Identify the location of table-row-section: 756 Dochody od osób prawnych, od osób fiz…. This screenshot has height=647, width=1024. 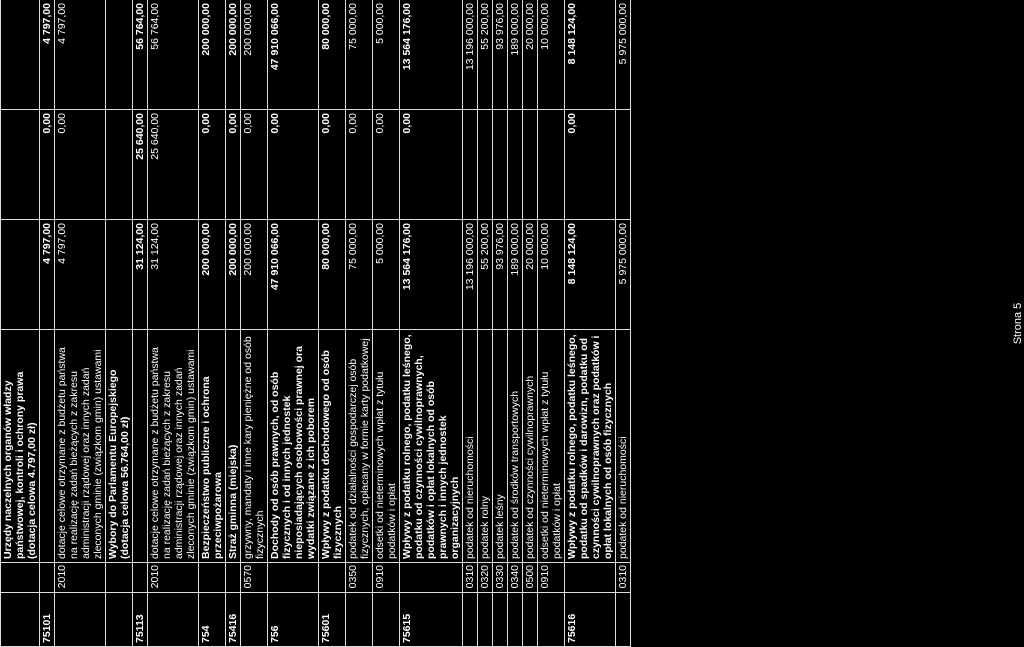
(293, 323).